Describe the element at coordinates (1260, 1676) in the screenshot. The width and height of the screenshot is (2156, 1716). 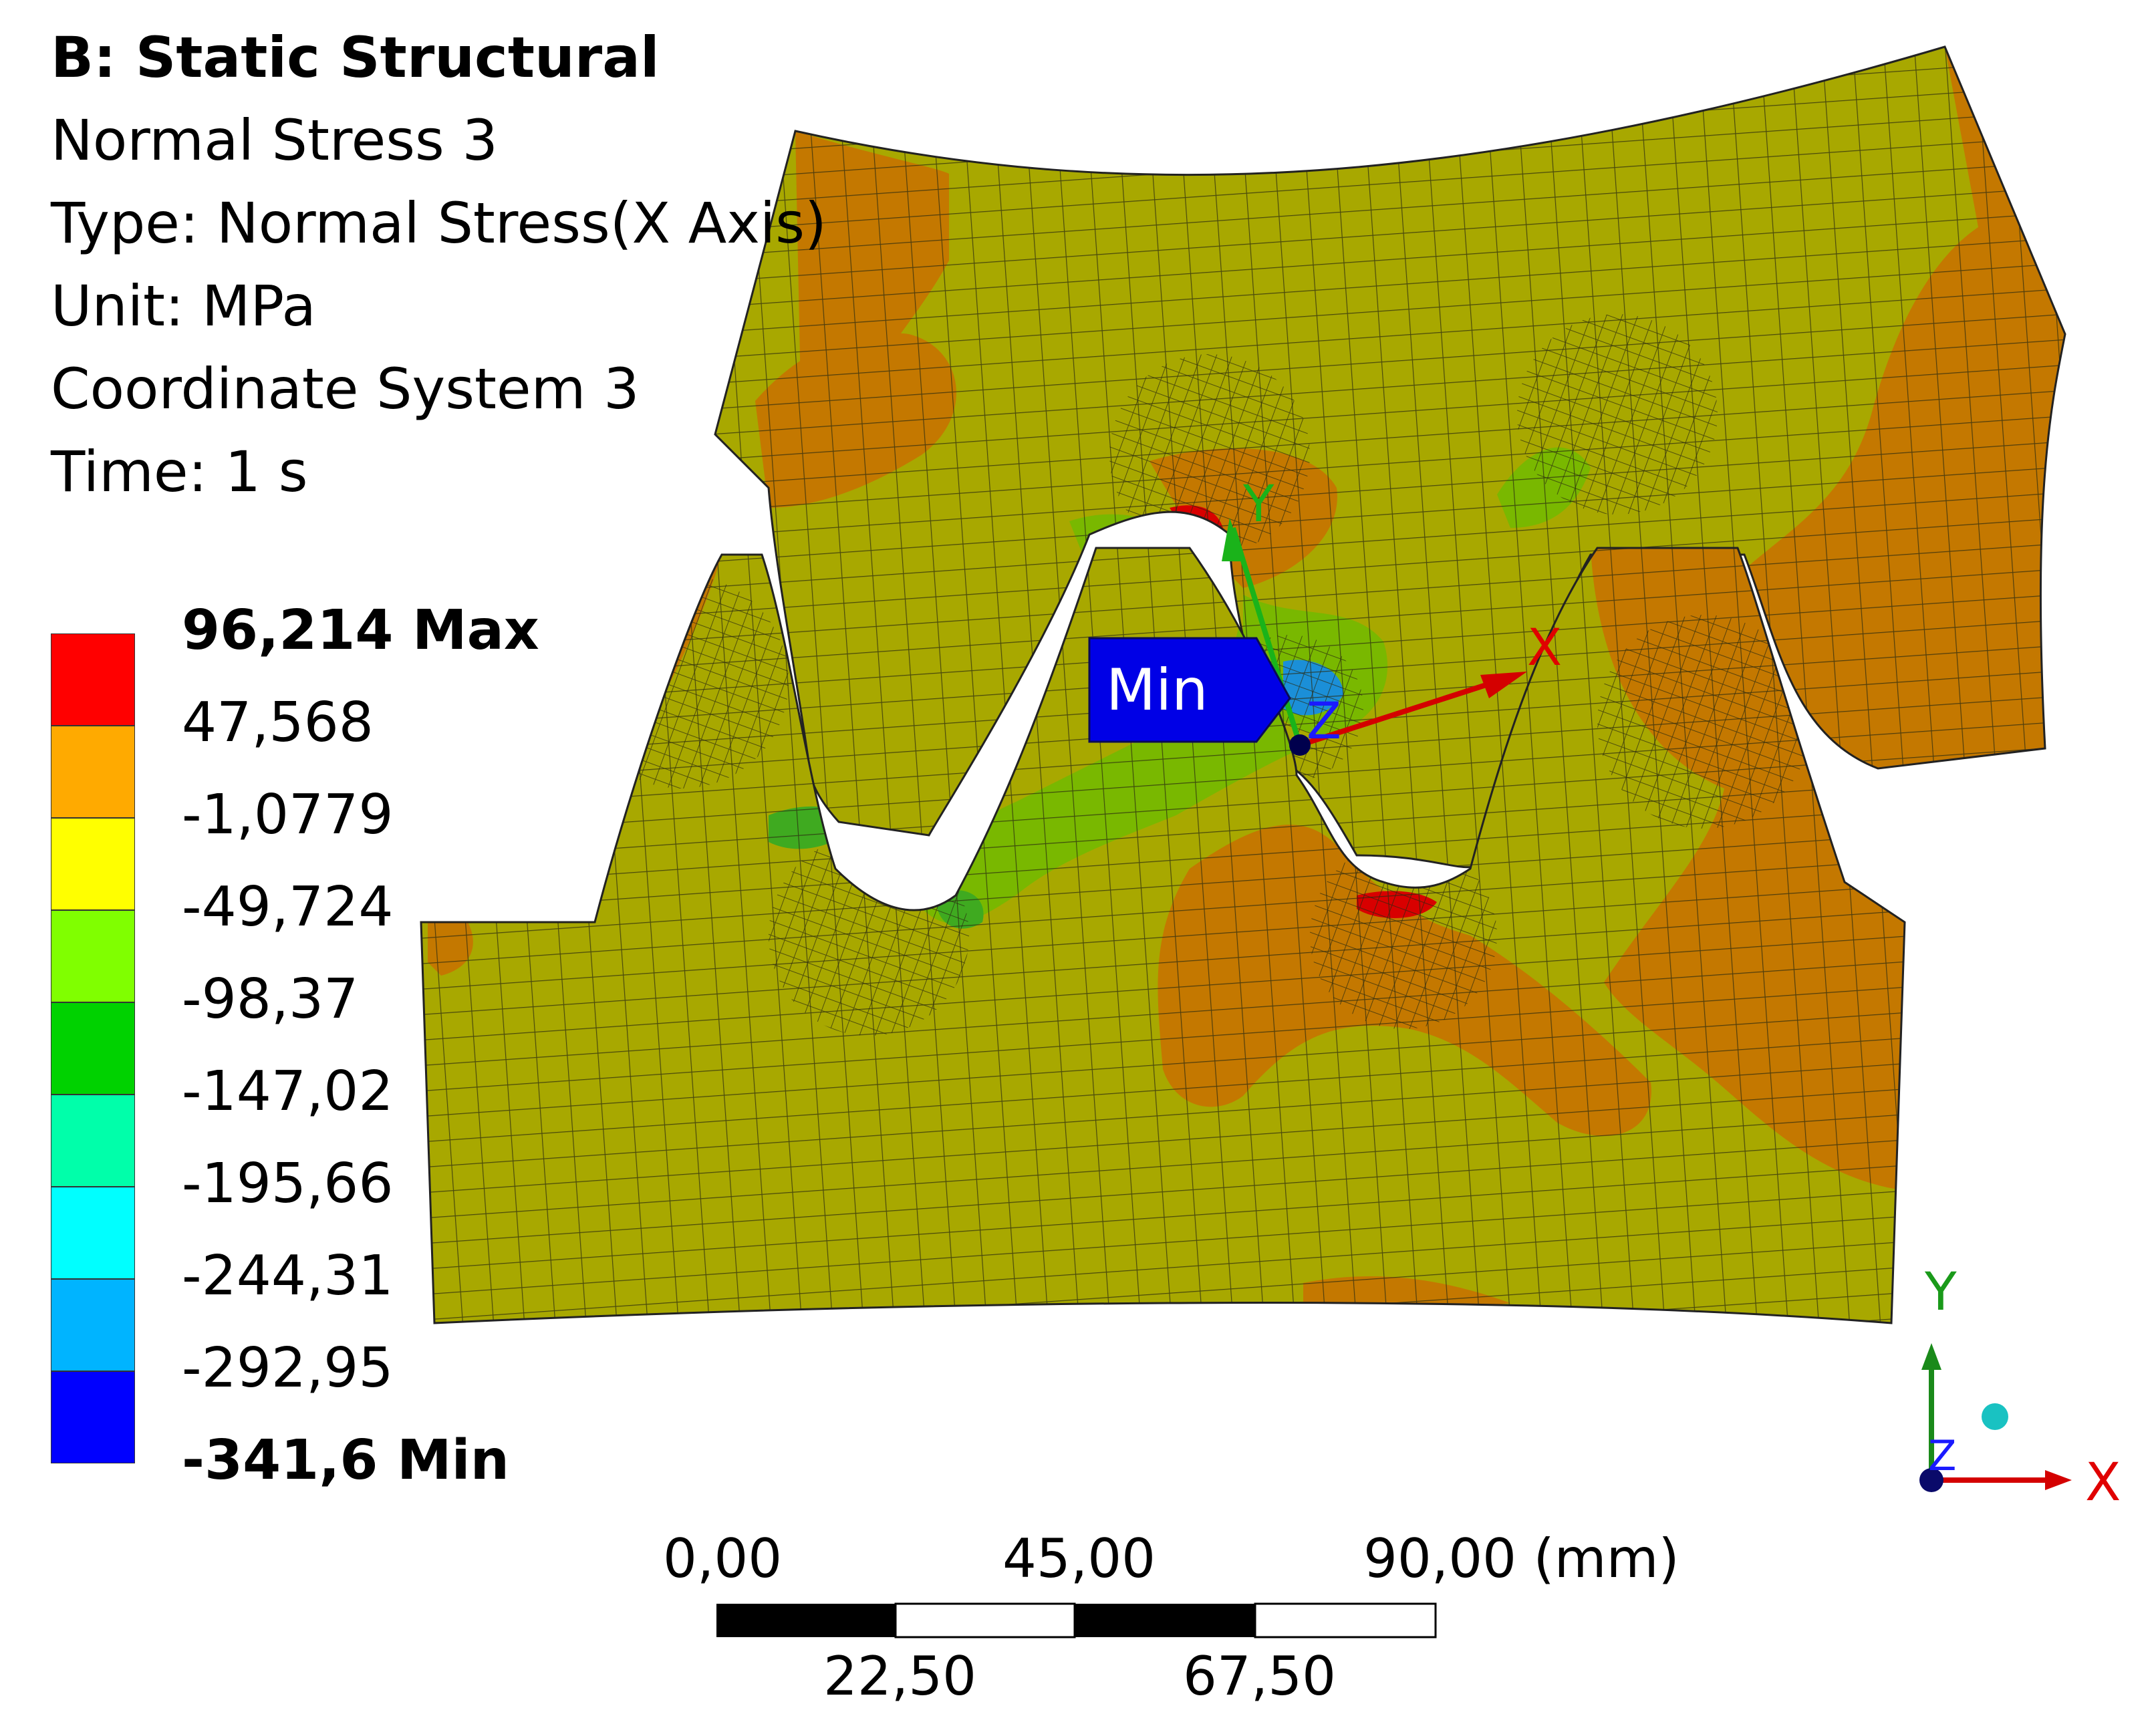
I see `scale-label-67-5: 67,50` at that location.